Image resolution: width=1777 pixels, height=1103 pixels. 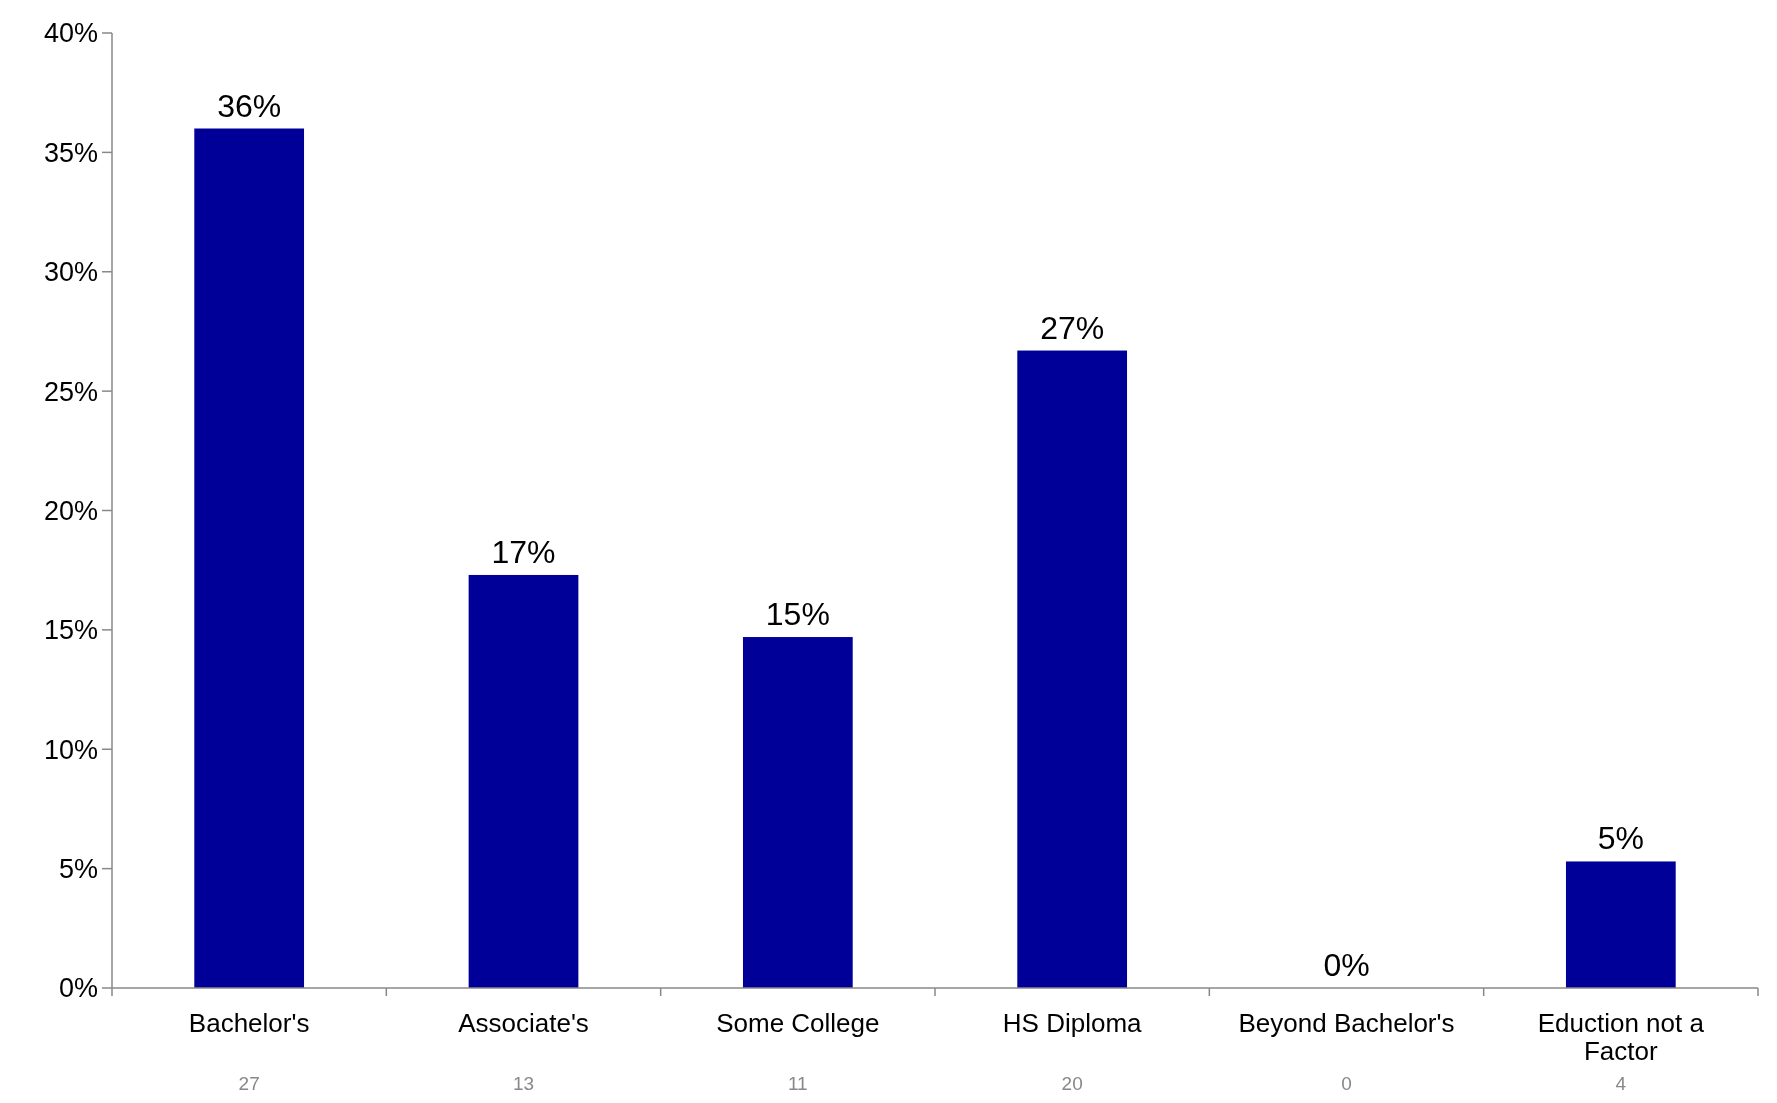 What do you see at coordinates (797, 614) in the screenshot?
I see `data-label: 15%` at bounding box center [797, 614].